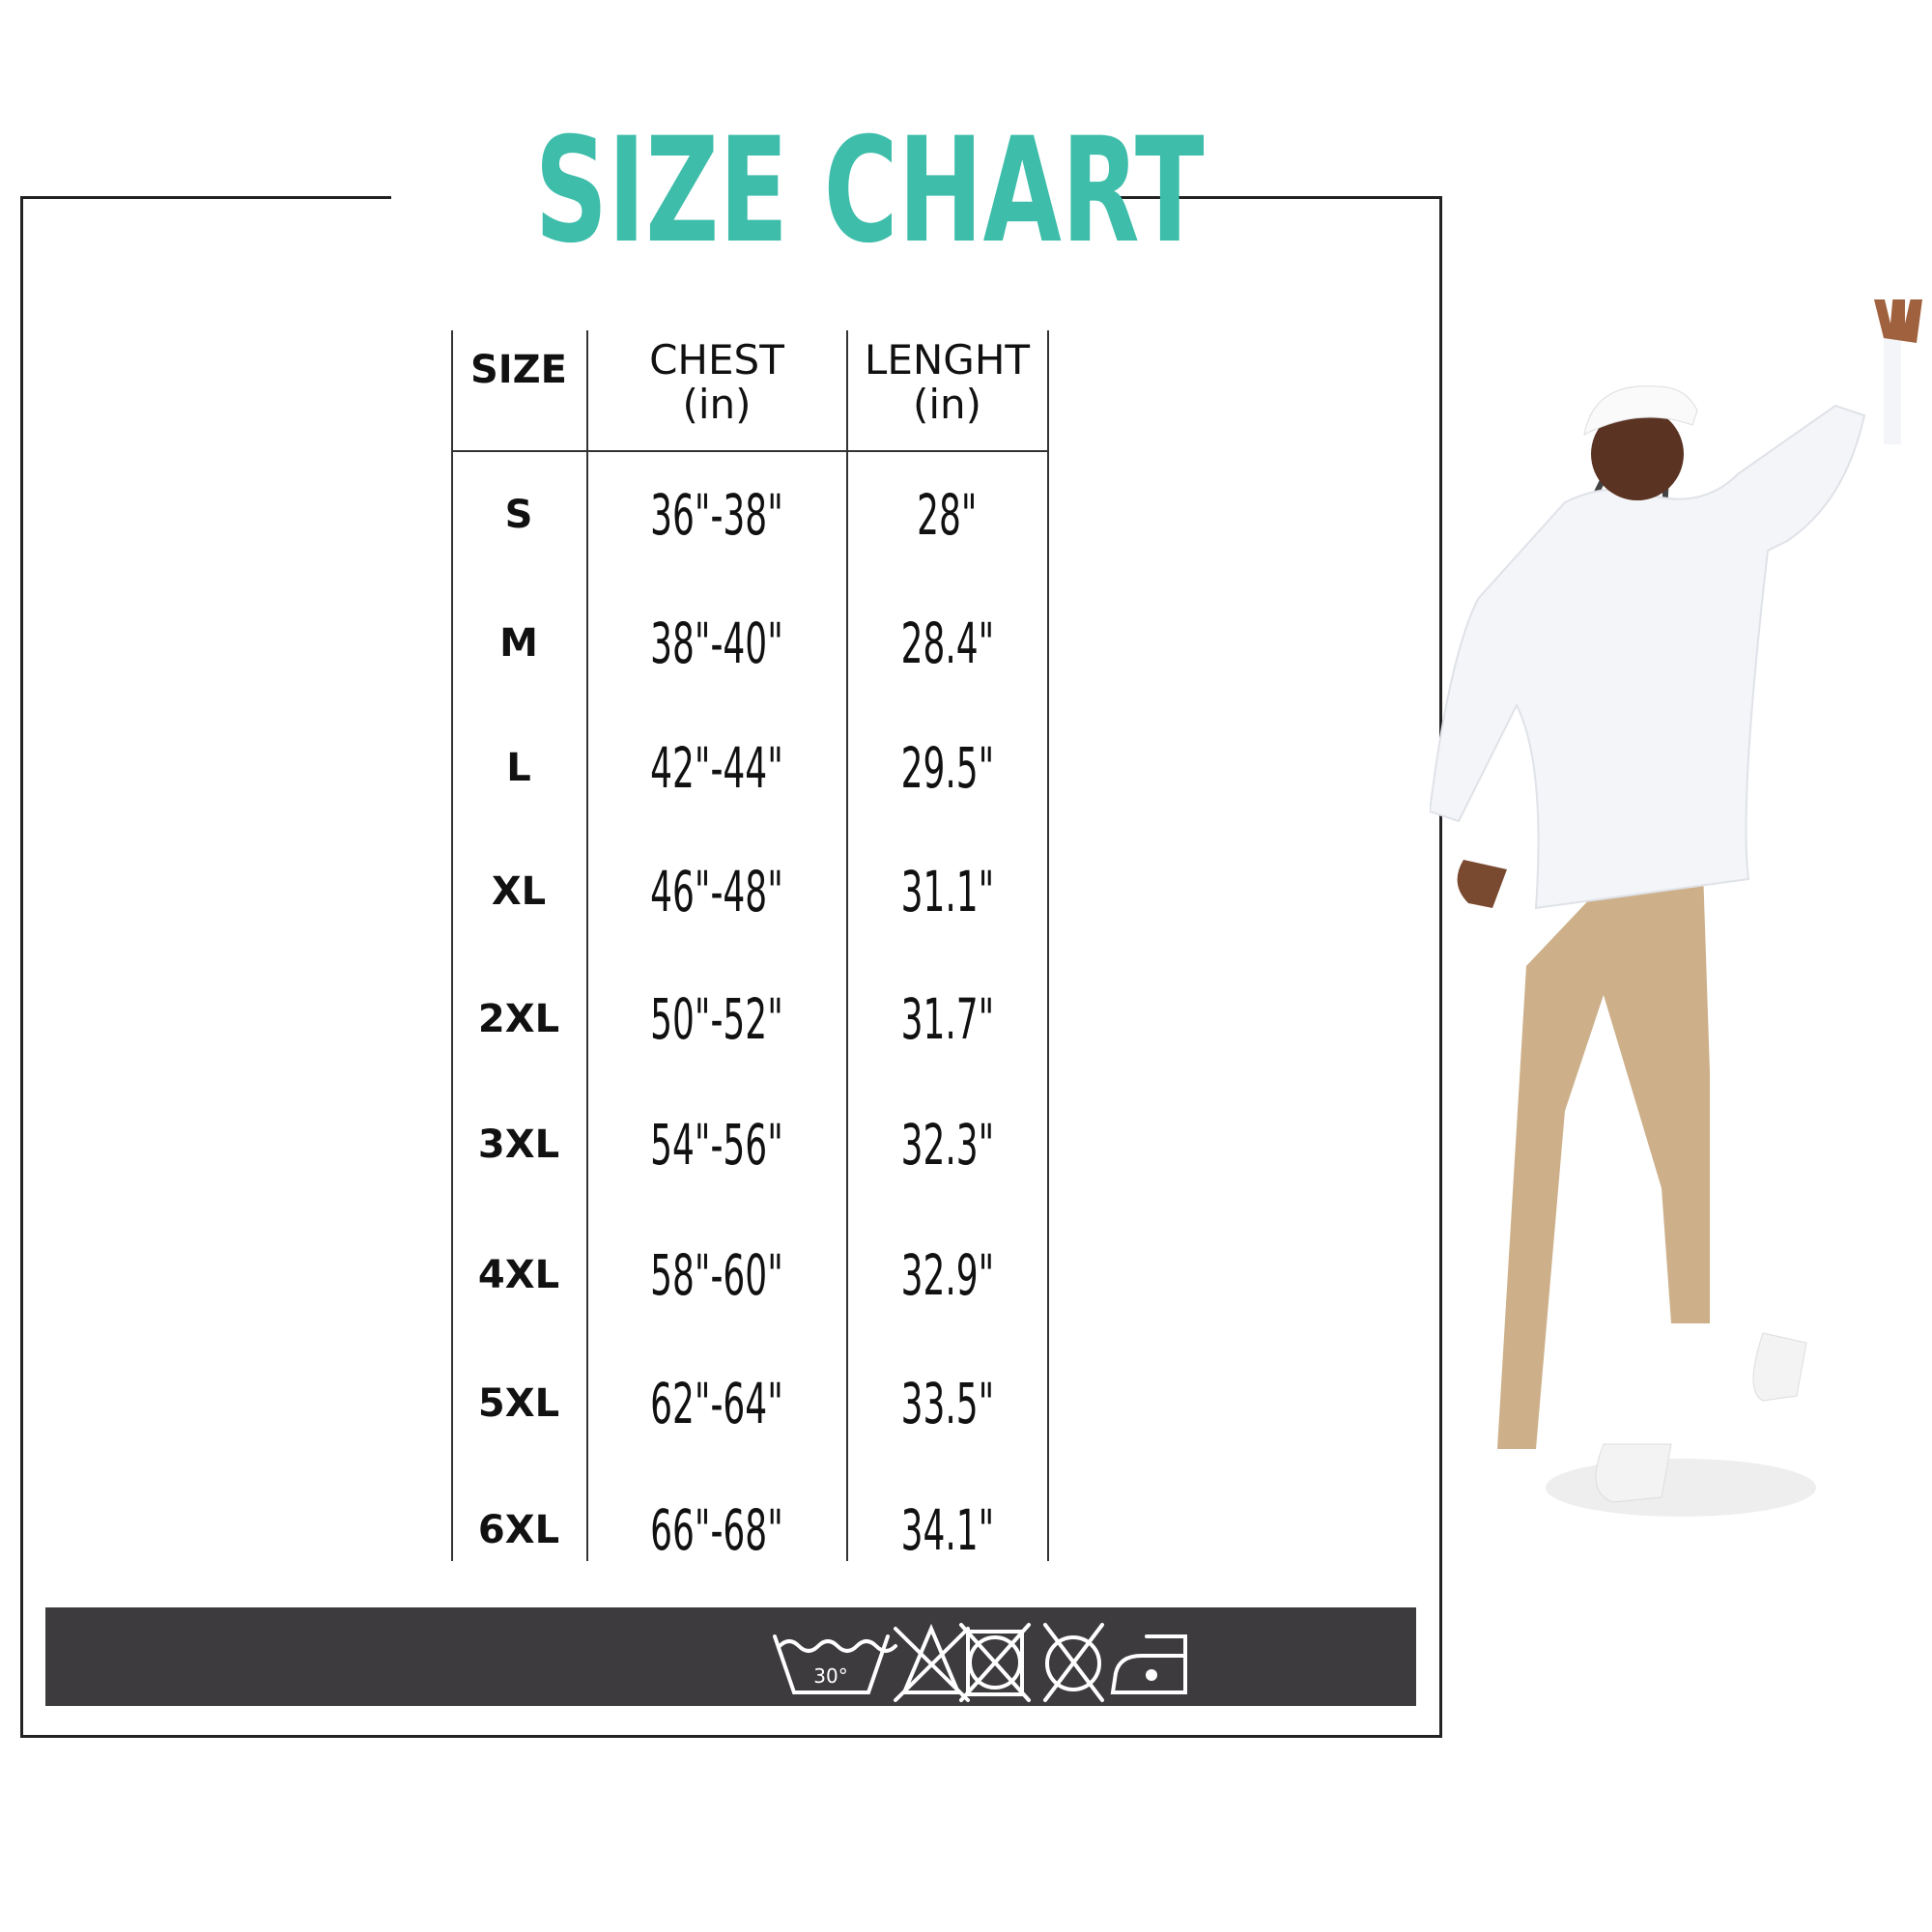 This screenshot has width=1932, height=1932. I want to click on frame-top-left, so click(206, 197).